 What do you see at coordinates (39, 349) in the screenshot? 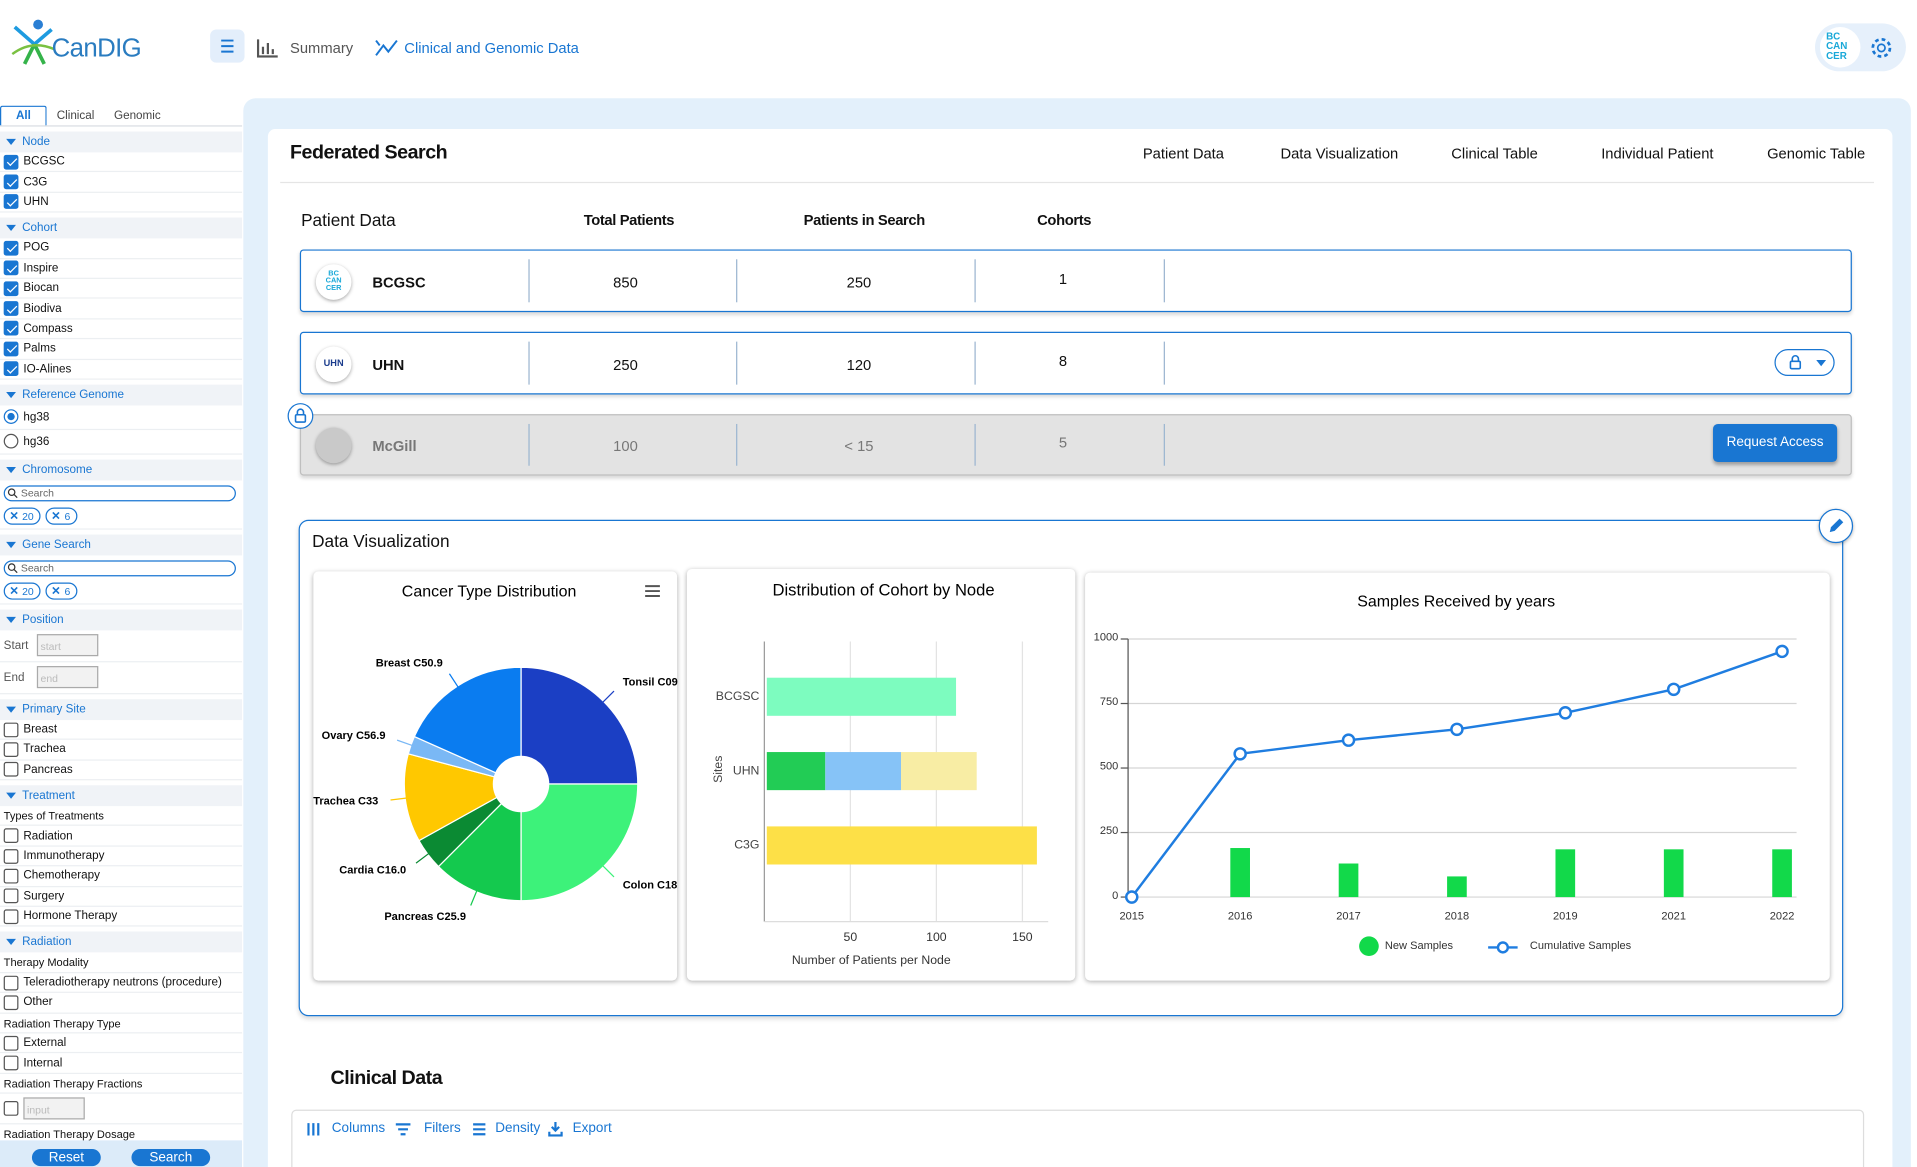
I see `checkbox-label: Palms` at bounding box center [39, 349].